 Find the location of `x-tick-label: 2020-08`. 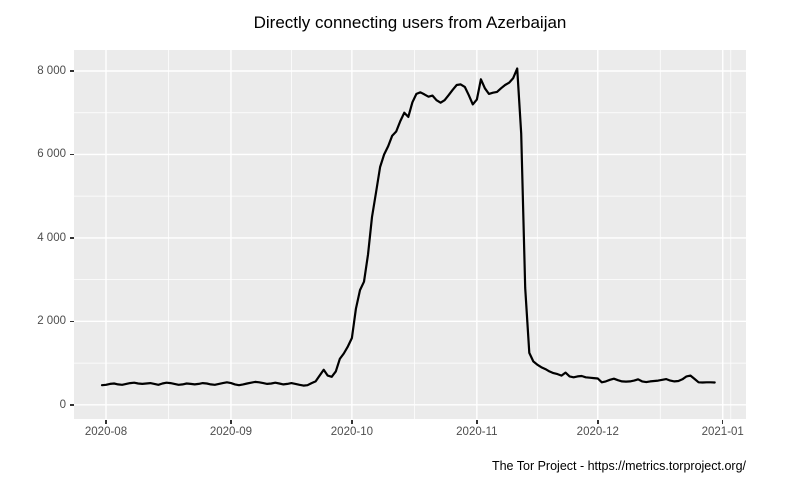

x-tick-label: 2020-08 is located at coordinates (106, 432).